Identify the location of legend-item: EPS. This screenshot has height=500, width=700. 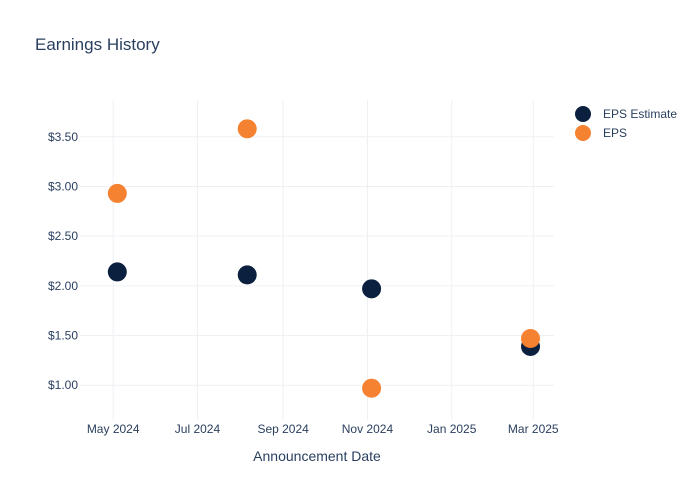
(601, 133).